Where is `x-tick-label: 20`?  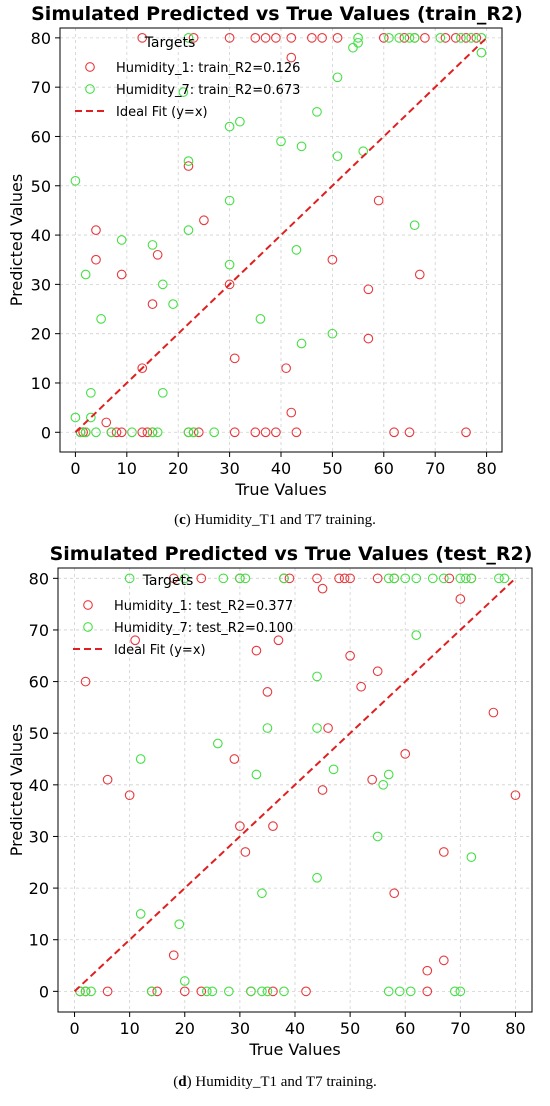
x-tick-label: 20 is located at coordinates (185, 1028).